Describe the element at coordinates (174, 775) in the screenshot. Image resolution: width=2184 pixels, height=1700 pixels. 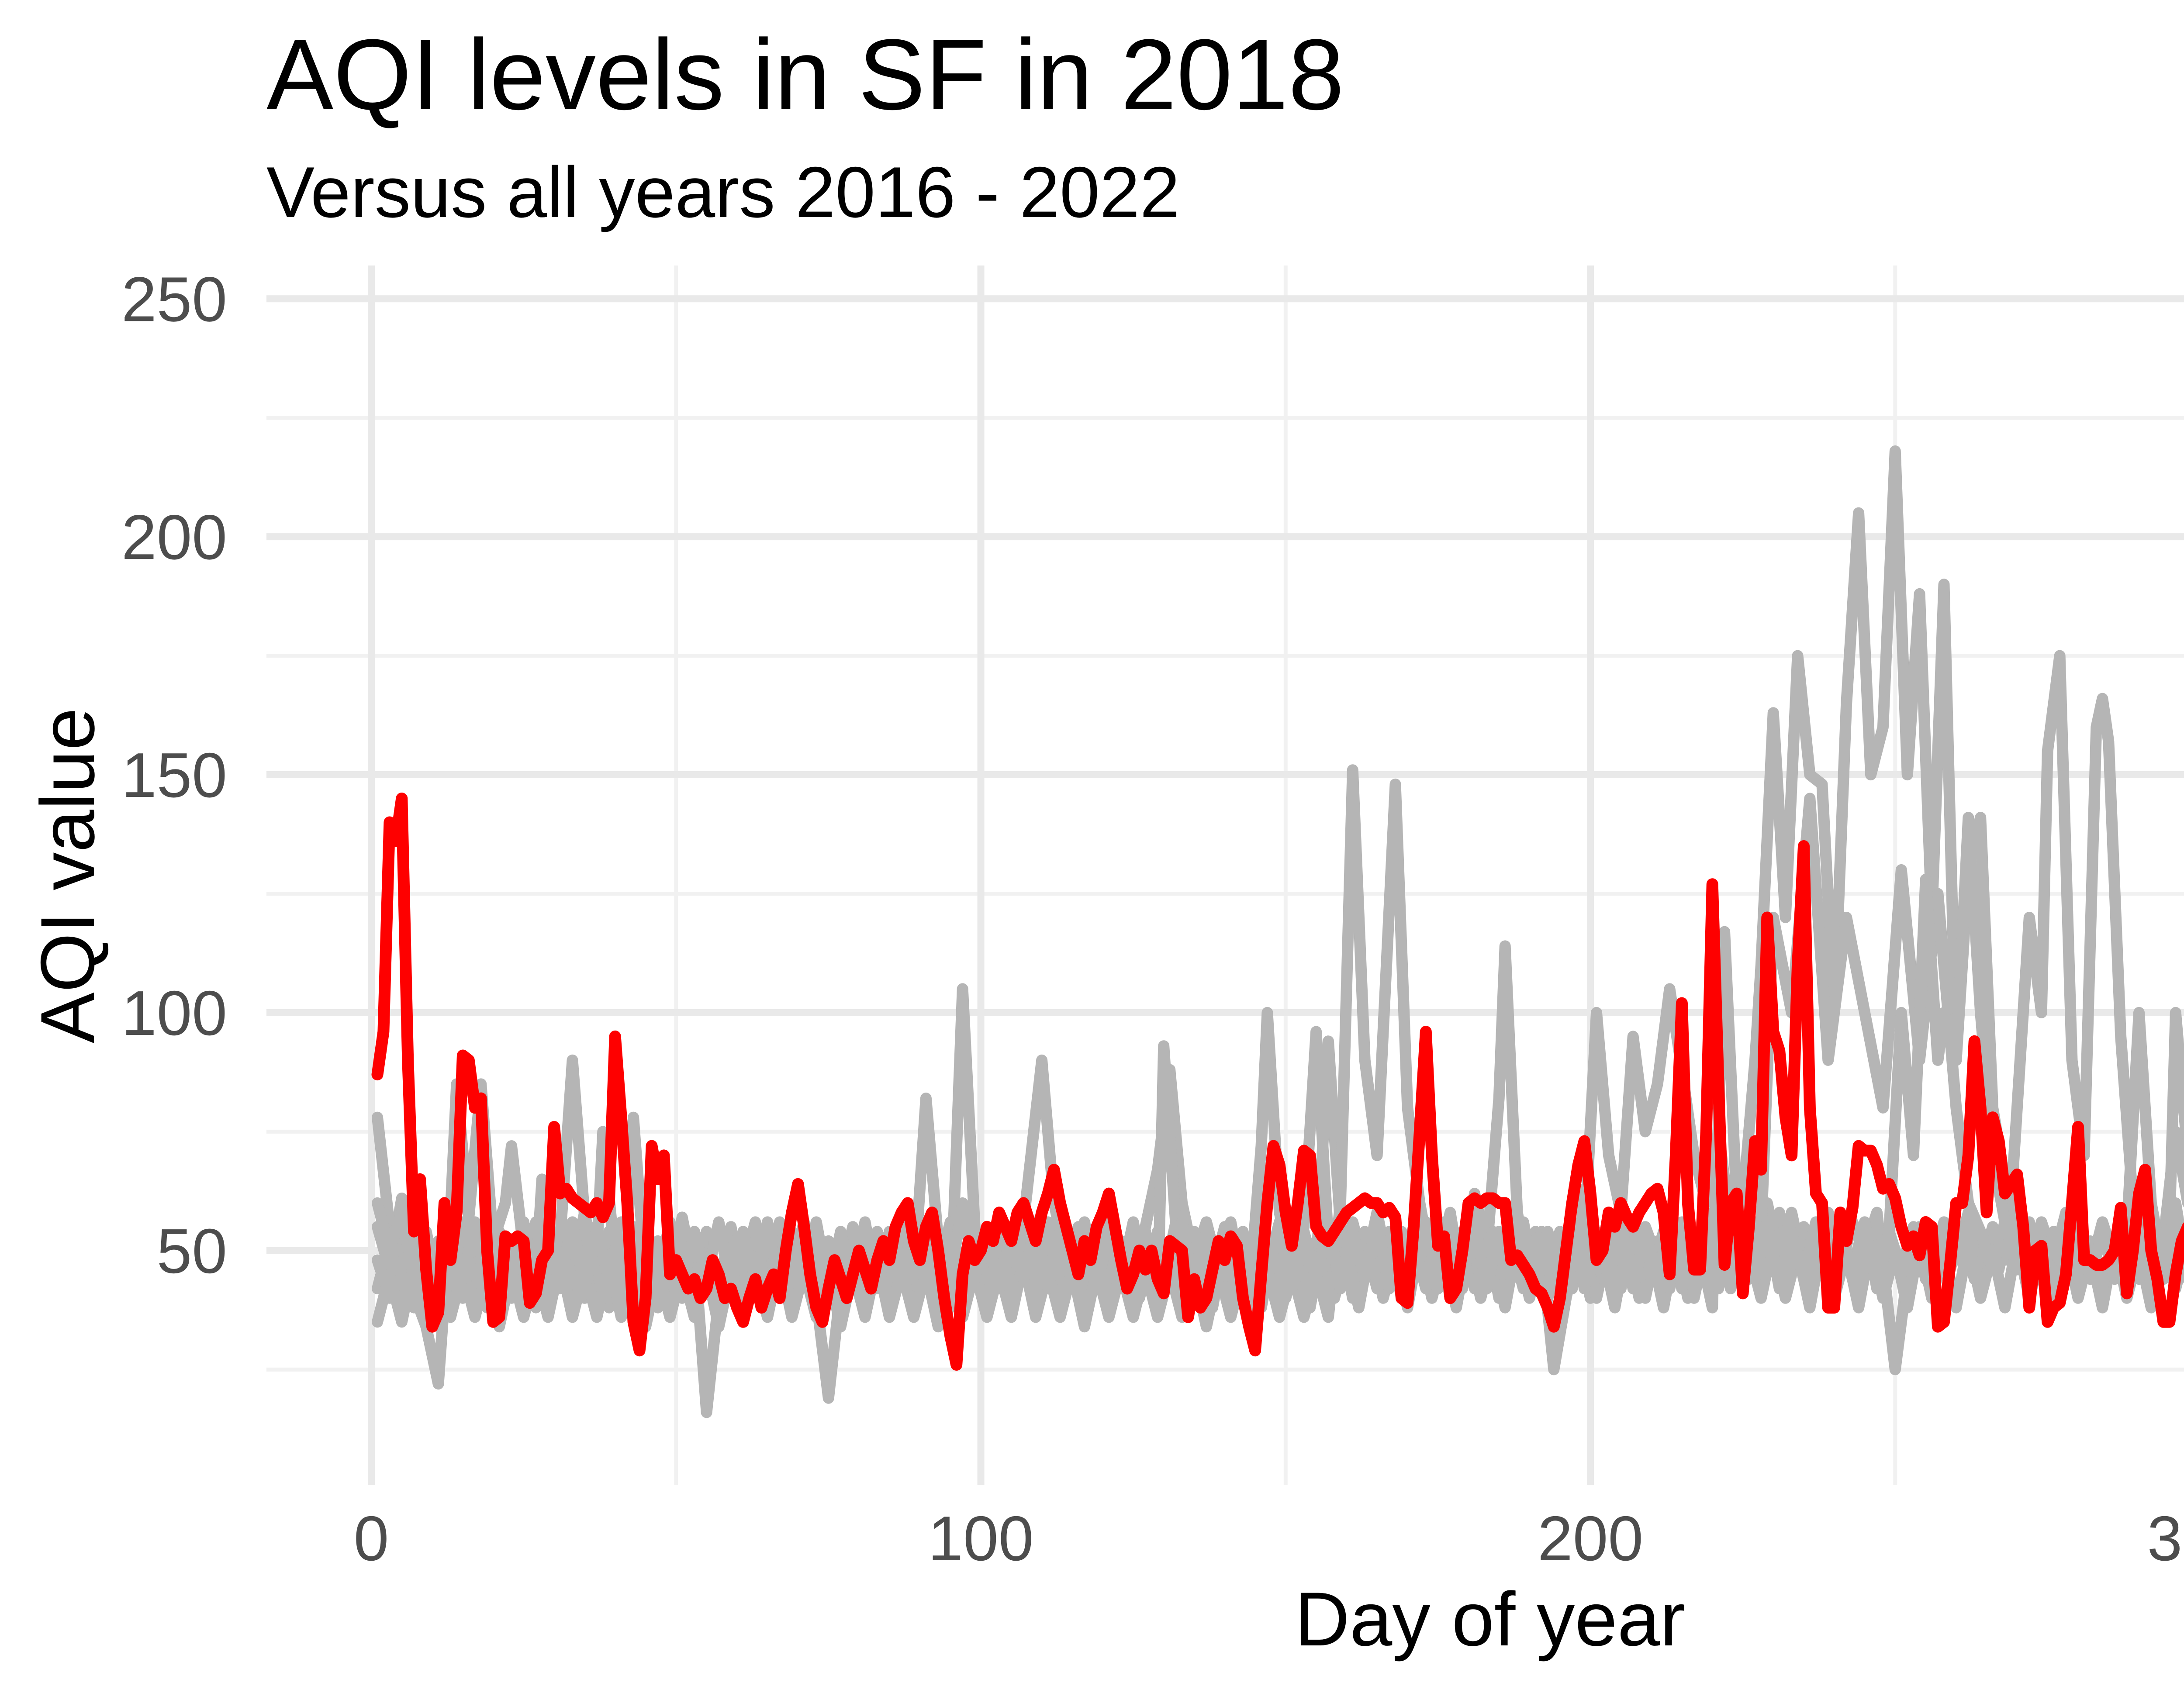
I see `y-tick-label-150: 150` at that location.